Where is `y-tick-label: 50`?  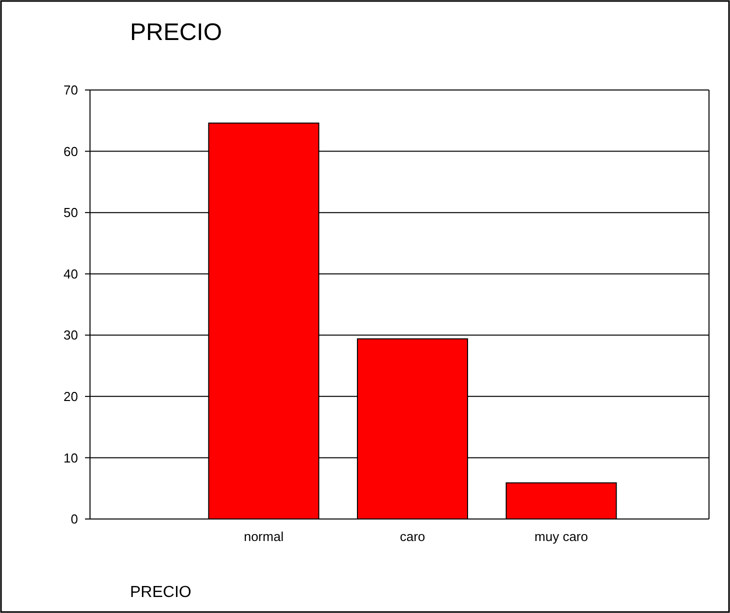
y-tick-label: 50 is located at coordinates (71, 212).